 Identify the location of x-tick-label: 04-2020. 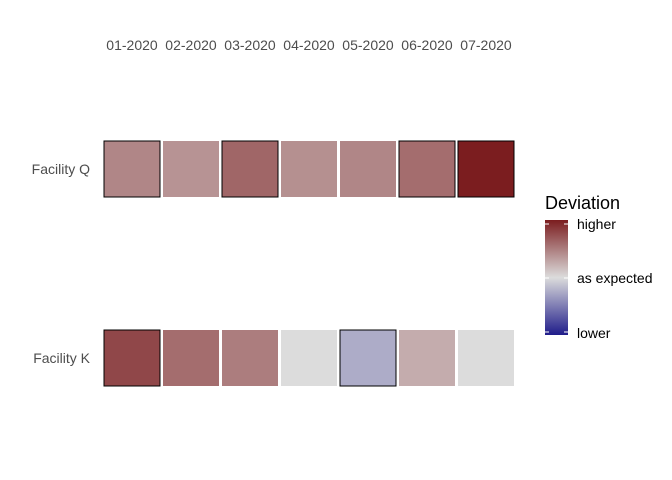
(309, 45).